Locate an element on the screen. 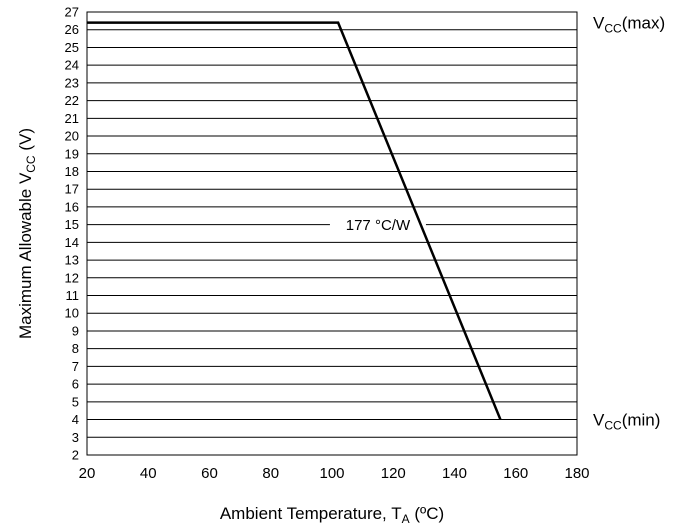 The width and height of the screenshot is (684, 529). y-tick-label-27: 27 is located at coordinates (72, 12).